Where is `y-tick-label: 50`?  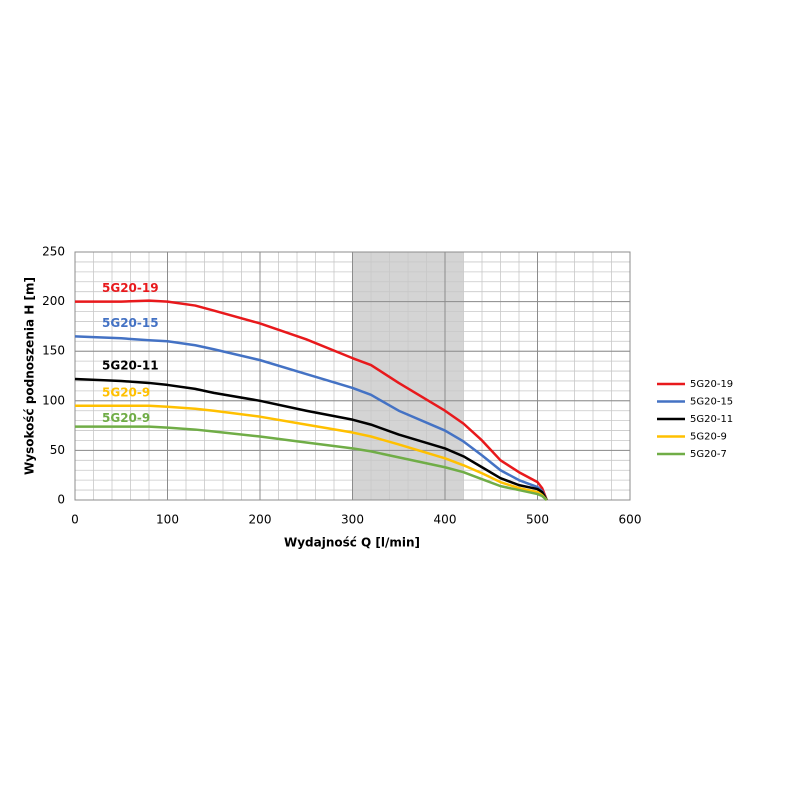
y-tick-label: 50 is located at coordinates (57, 450).